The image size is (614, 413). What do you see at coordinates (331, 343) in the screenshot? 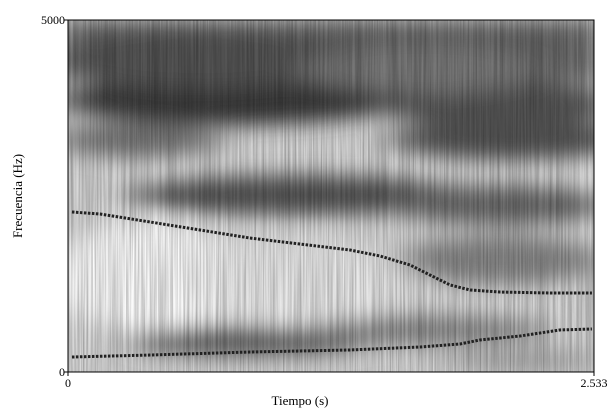
I see `formant-line` at bounding box center [331, 343].